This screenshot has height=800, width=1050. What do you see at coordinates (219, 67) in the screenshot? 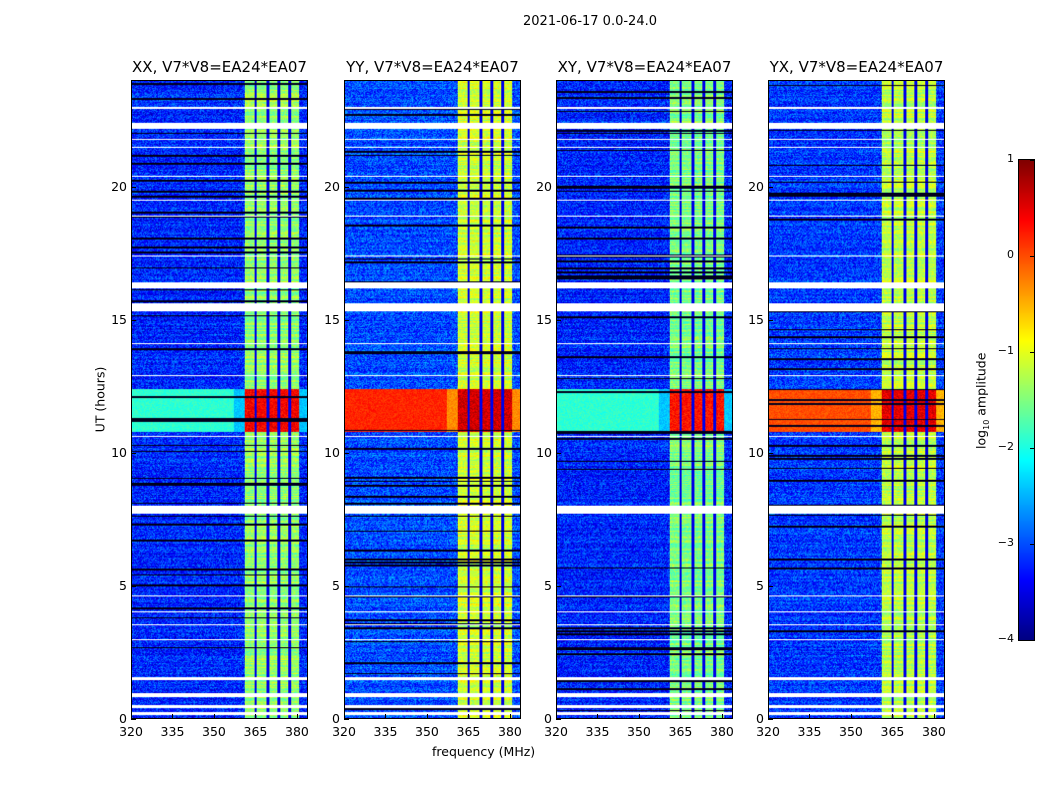
I see `panel-title: XX, V7*V8=EA24*EA07` at bounding box center [219, 67].